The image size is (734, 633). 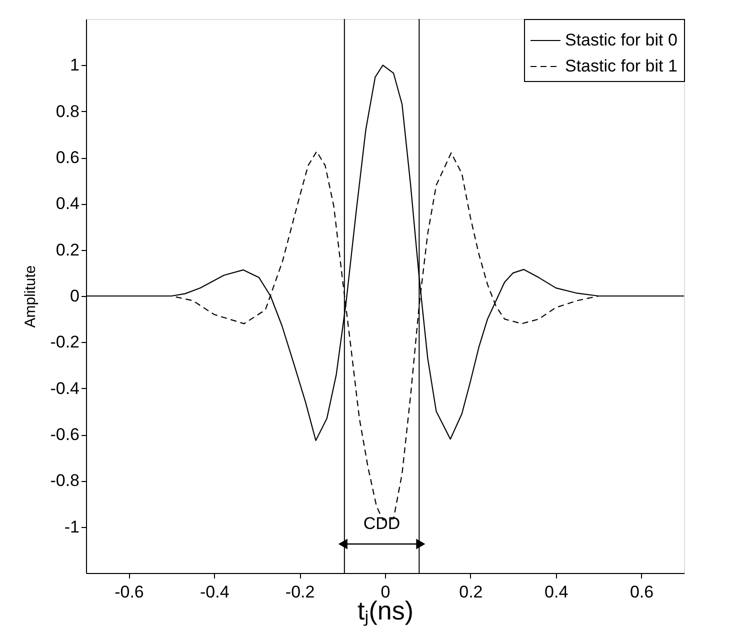 I want to click on y-tick-label: -0.2, so click(x=65, y=342).